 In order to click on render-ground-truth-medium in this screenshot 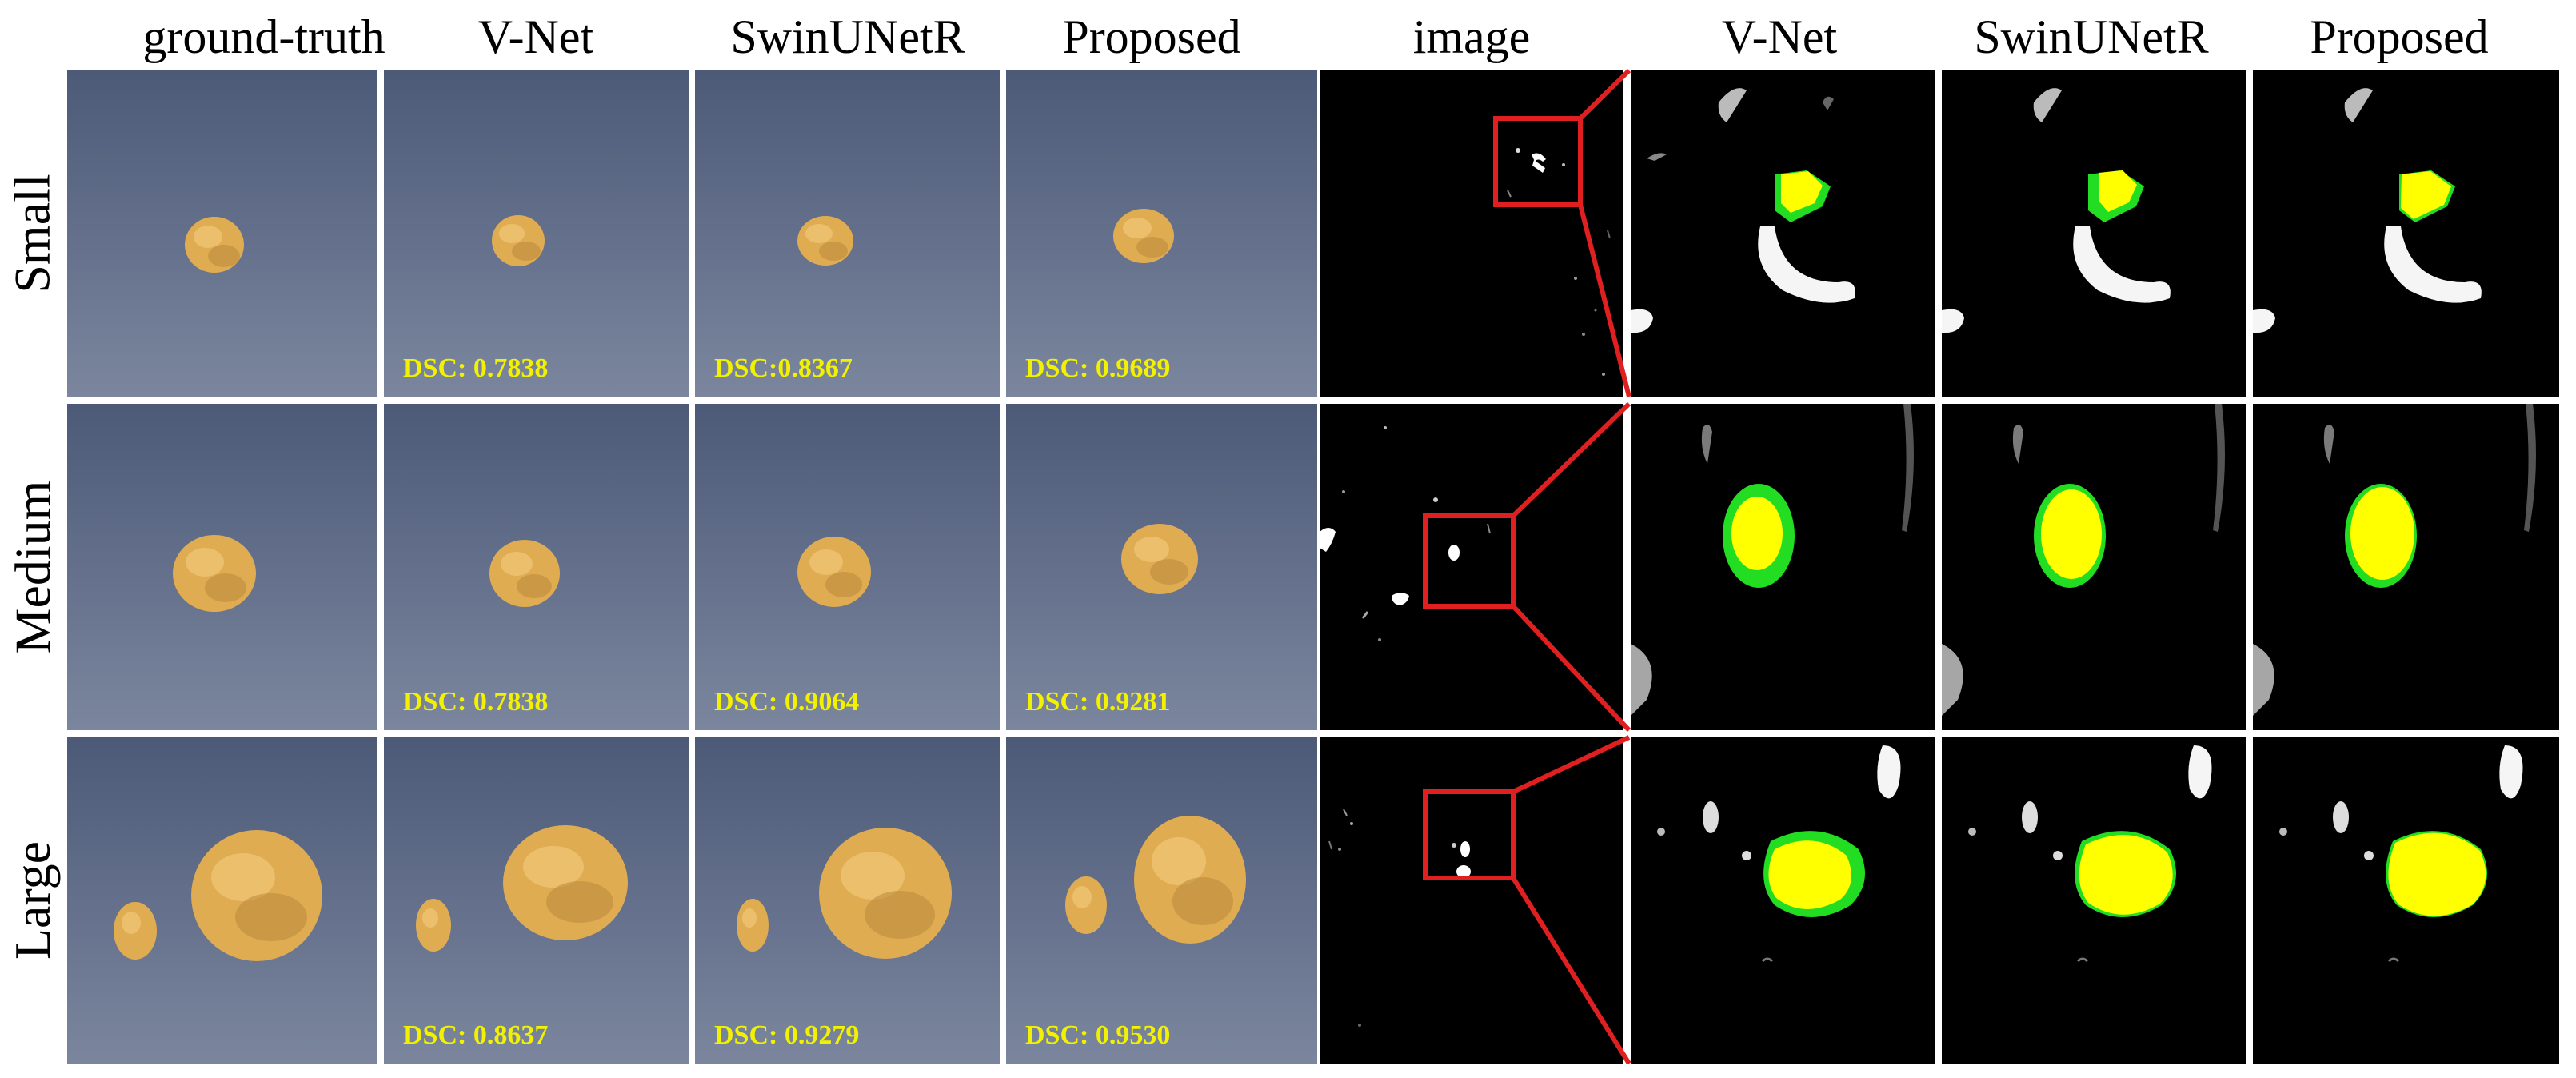, I will do `click(222, 567)`.